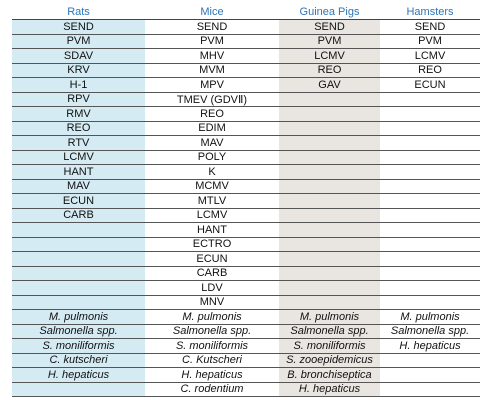 This screenshot has width=495, height=400. I want to click on agent-cell: POLY, so click(212, 157).